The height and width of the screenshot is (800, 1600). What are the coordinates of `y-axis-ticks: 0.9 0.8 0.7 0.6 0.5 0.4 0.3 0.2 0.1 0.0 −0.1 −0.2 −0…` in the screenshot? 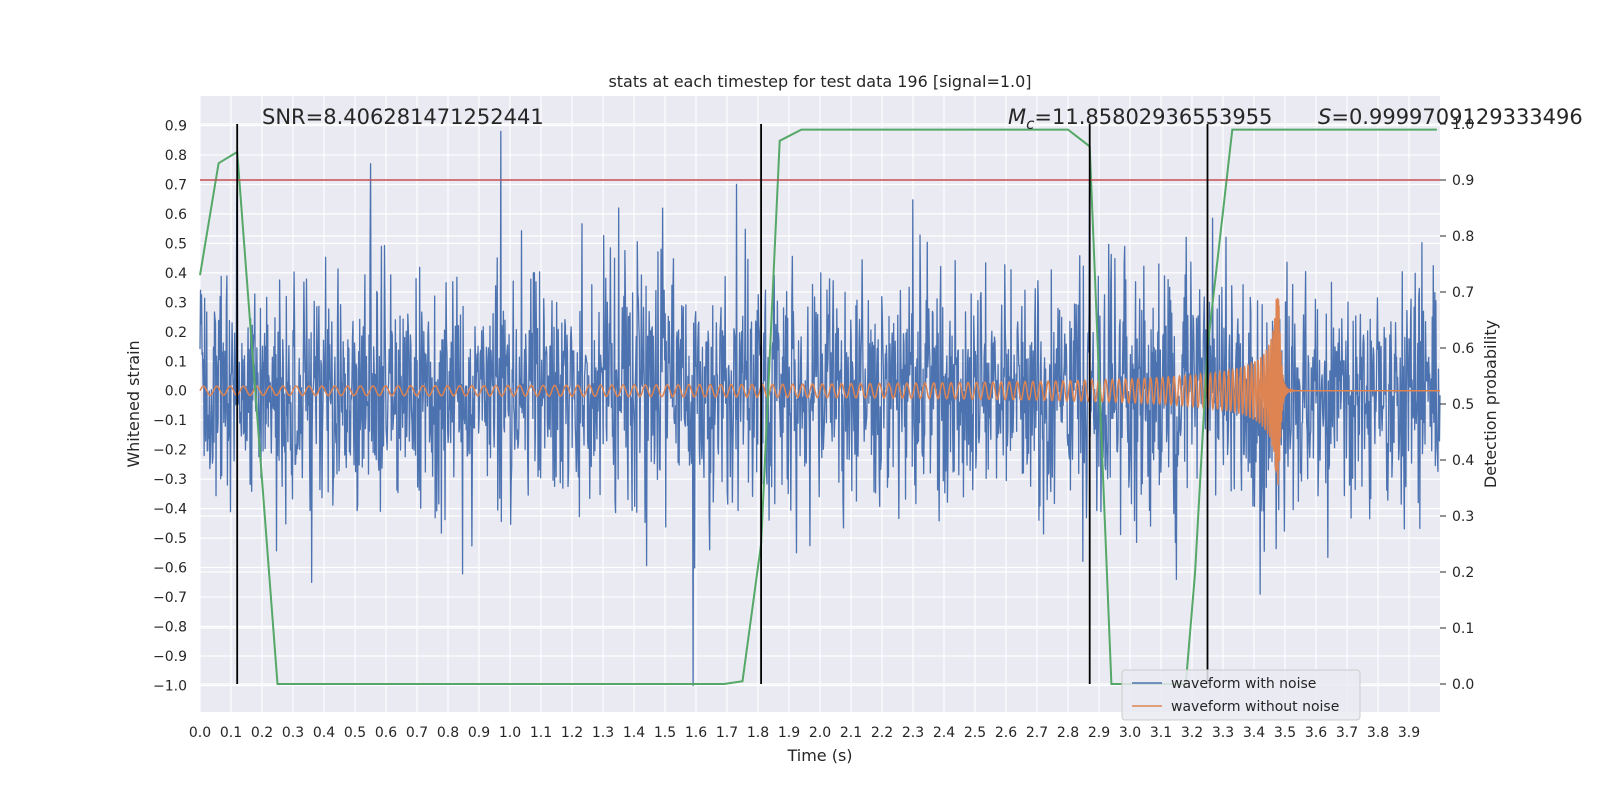 It's located at (170, 406).